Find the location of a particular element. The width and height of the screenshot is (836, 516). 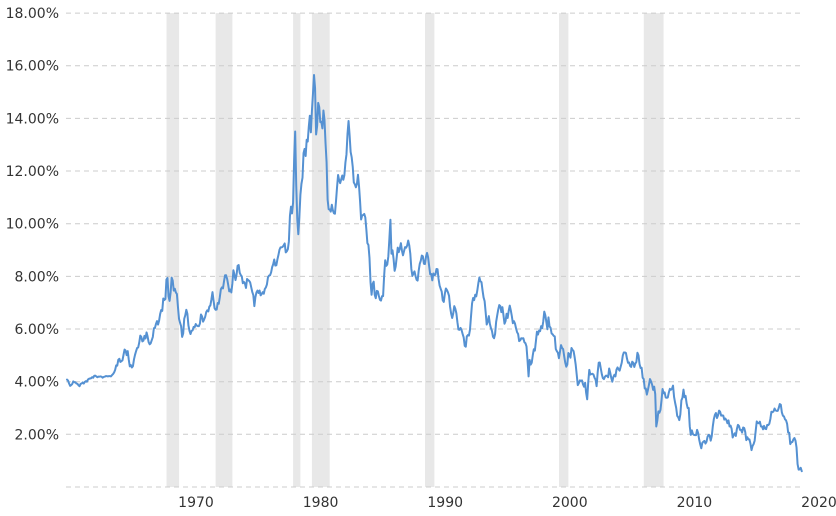

x-tick-label: 2000 is located at coordinates (570, 503).